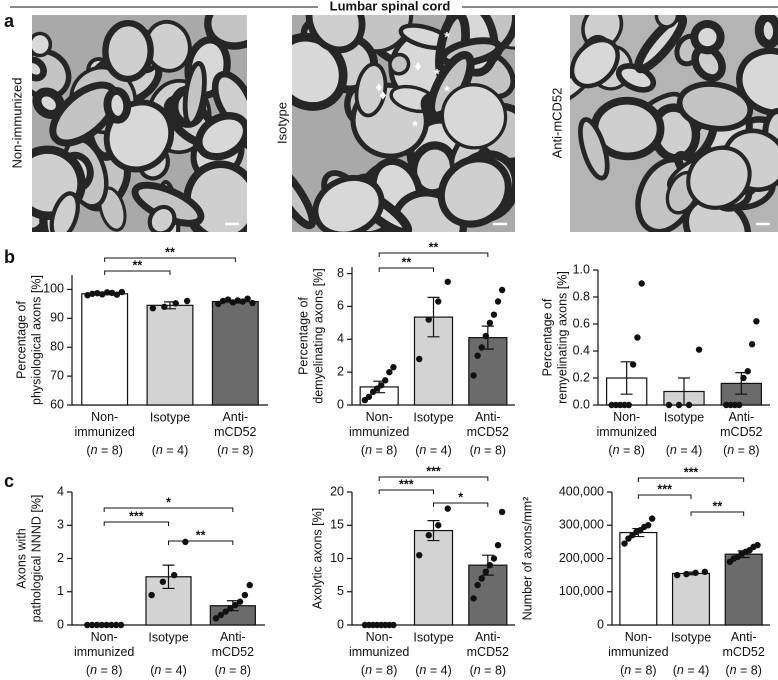  What do you see at coordinates (447, 37) in the screenshot?
I see `image-symbol: *` at bounding box center [447, 37].